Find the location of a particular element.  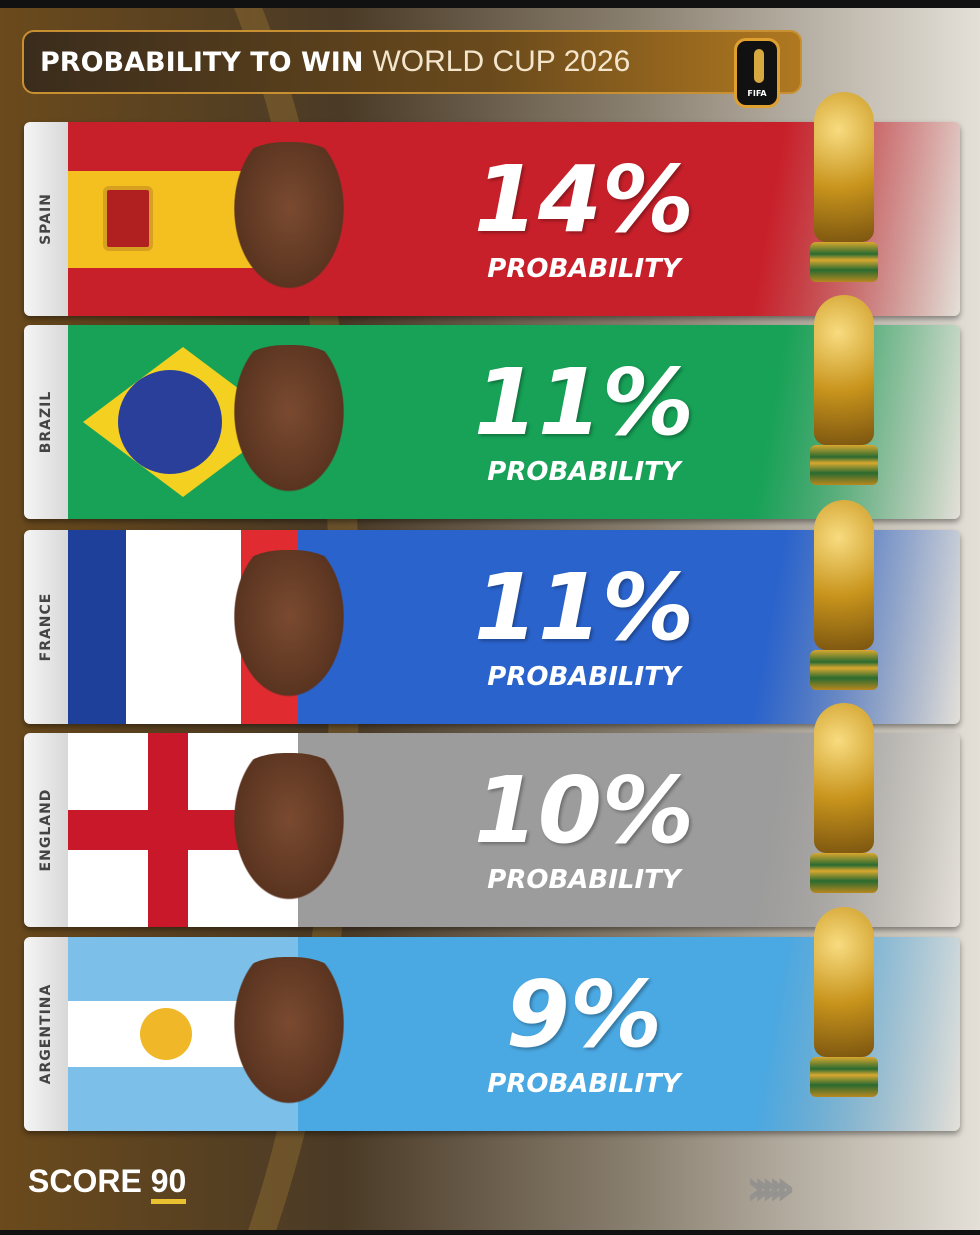

country-name: ENGLAND is located at coordinates (46, 830).